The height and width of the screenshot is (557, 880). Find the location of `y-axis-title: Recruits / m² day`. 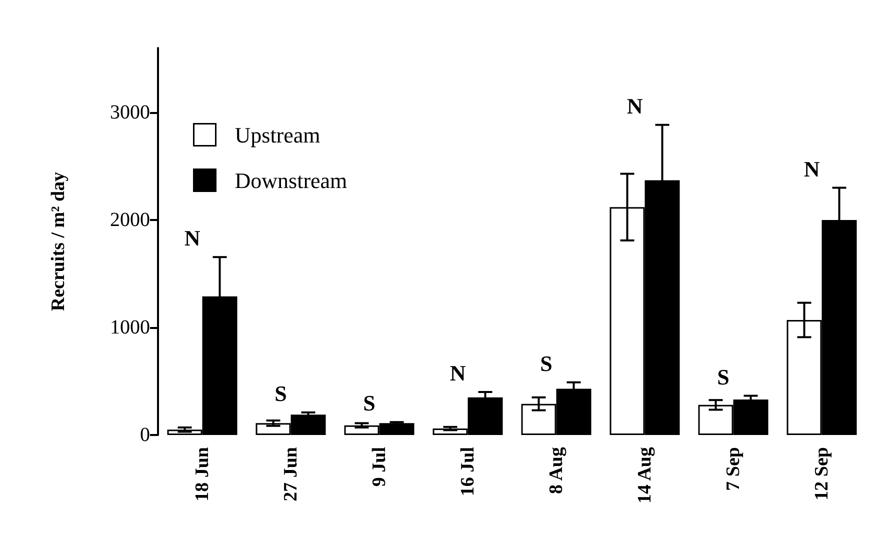

y-axis-title: Recruits / m² day is located at coordinates (58, 241).